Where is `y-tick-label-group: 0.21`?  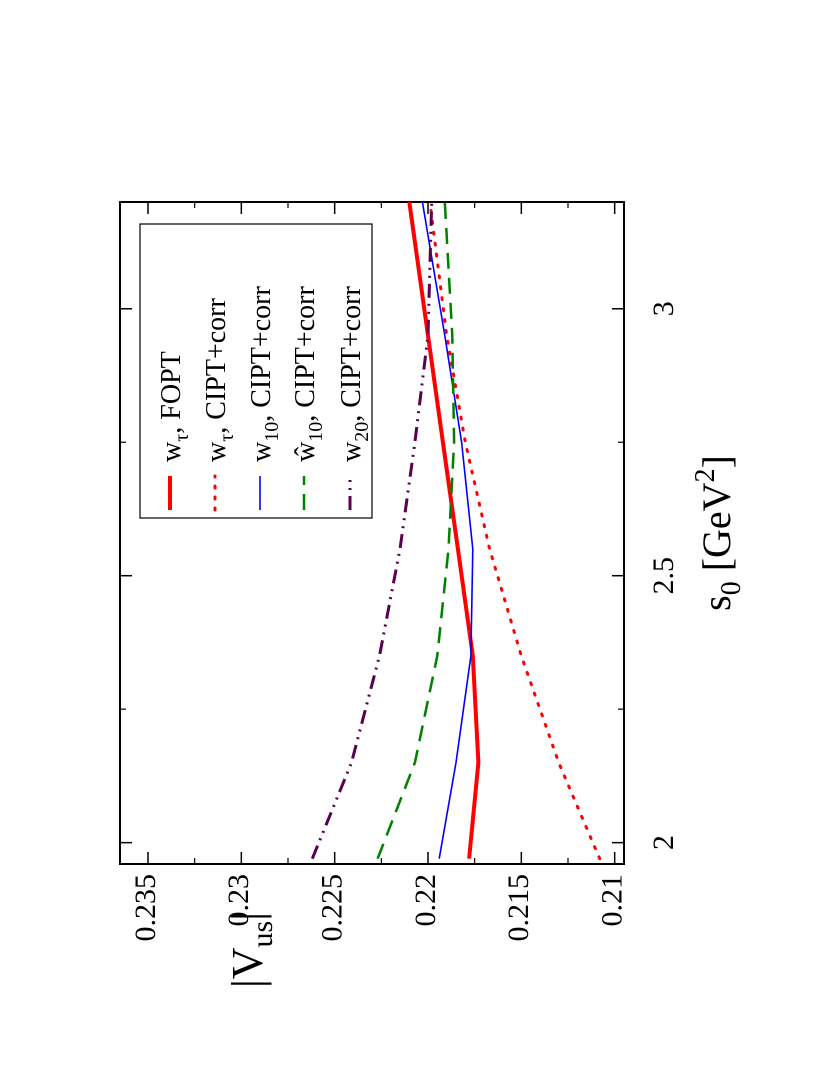 y-tick-label-group: 0.21 is located at coordinates (612, 900).